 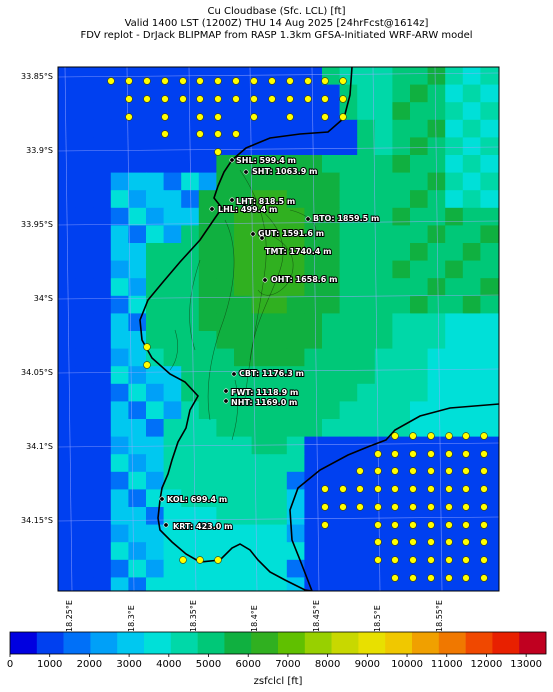 I want to click on colorbar-tick-label: 8000, so click(x=327, y=664).